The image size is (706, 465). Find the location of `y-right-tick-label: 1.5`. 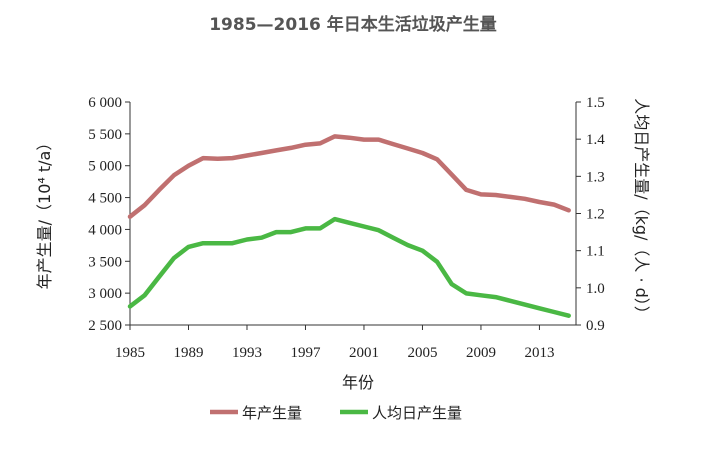

y-right-tick-label: 1.5 is located at coordinates (595, 103).